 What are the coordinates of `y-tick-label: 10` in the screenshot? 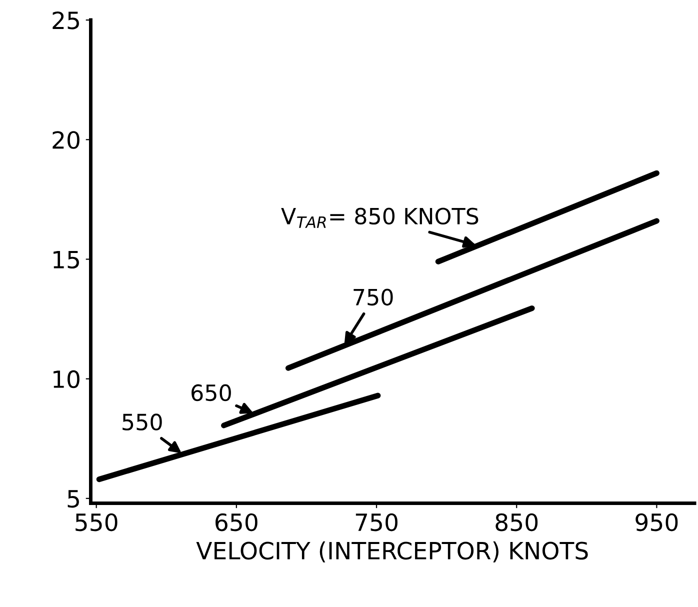 It's located at (67, 379).